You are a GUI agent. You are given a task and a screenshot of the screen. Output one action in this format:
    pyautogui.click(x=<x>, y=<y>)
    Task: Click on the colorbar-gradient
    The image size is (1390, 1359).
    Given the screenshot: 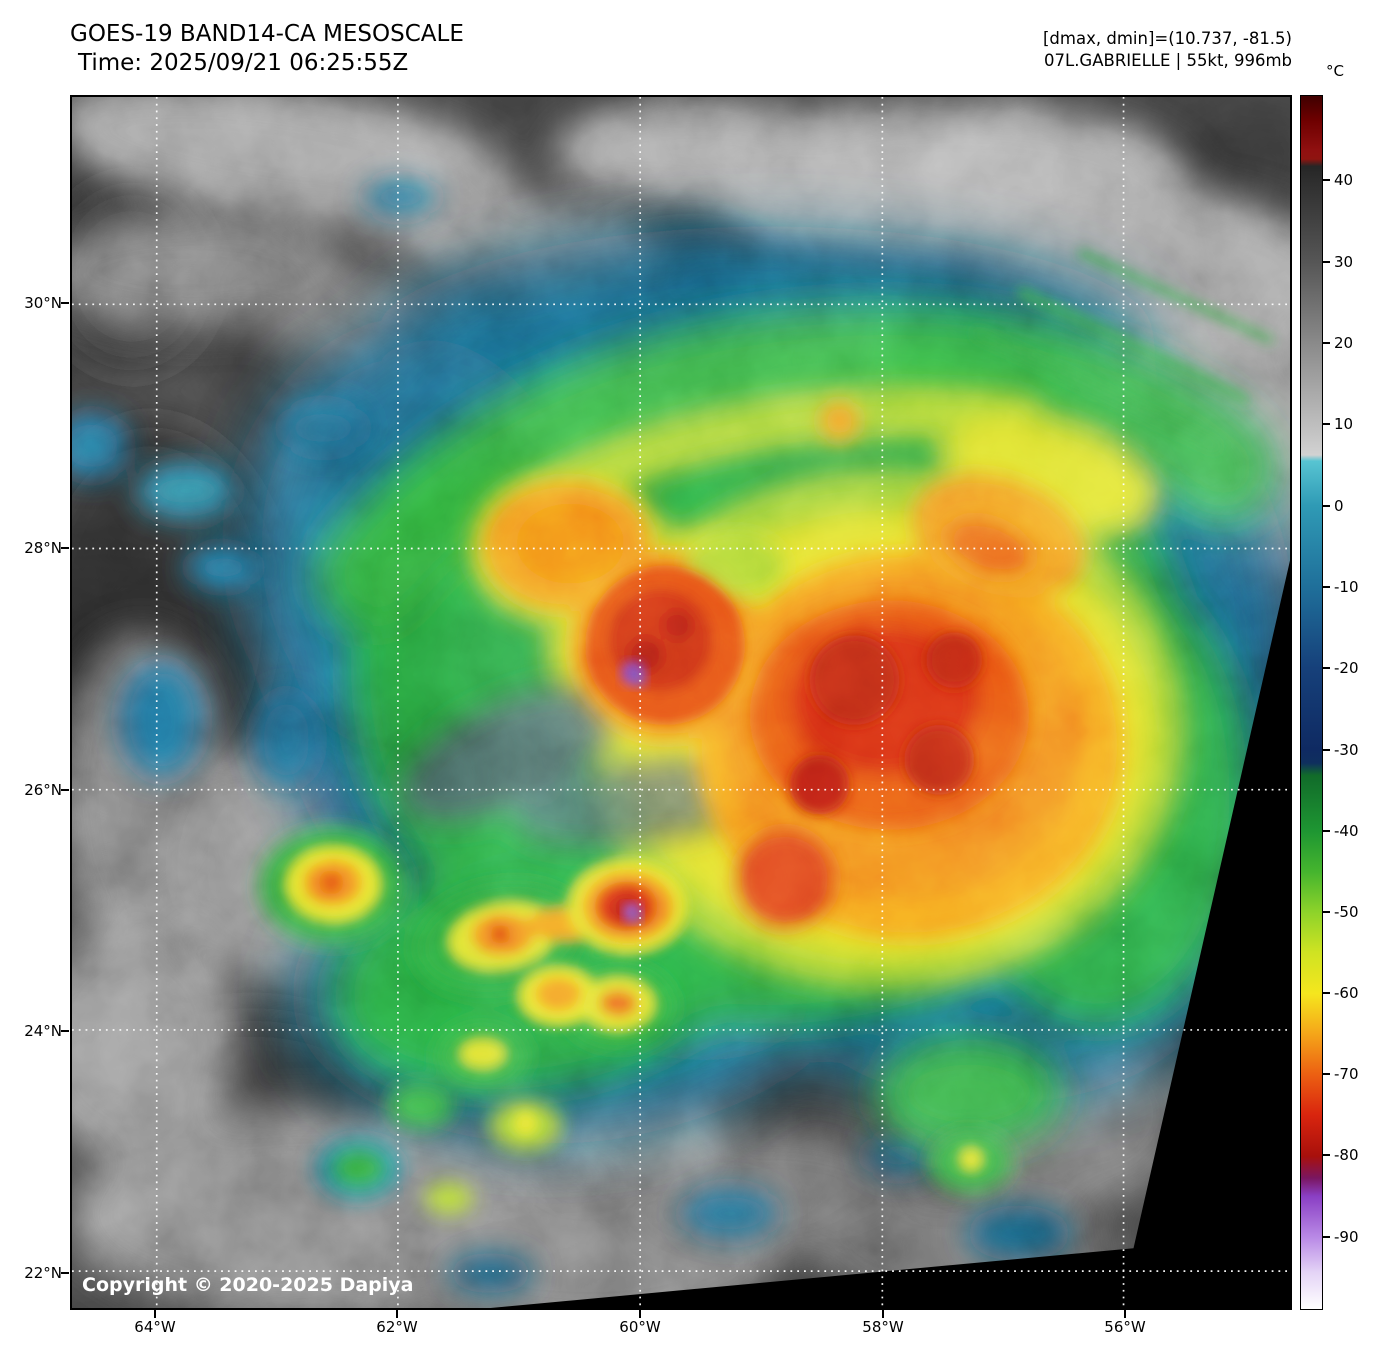 What is the action you would take?
    pyautogui.click(x=1311, y=702)
    